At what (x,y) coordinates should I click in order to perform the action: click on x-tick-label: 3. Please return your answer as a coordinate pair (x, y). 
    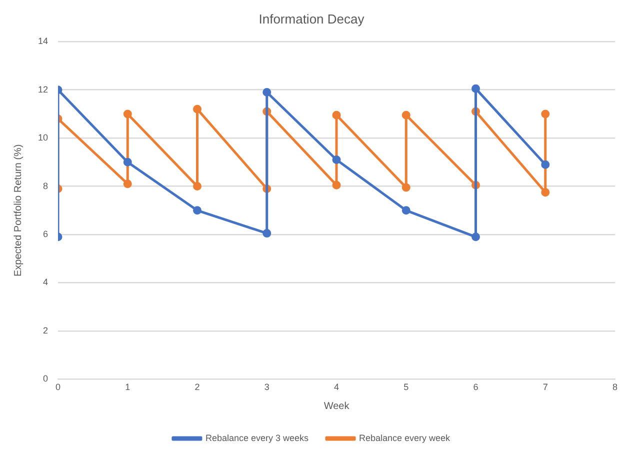
    Looking at the image, I should click on (267, 387).